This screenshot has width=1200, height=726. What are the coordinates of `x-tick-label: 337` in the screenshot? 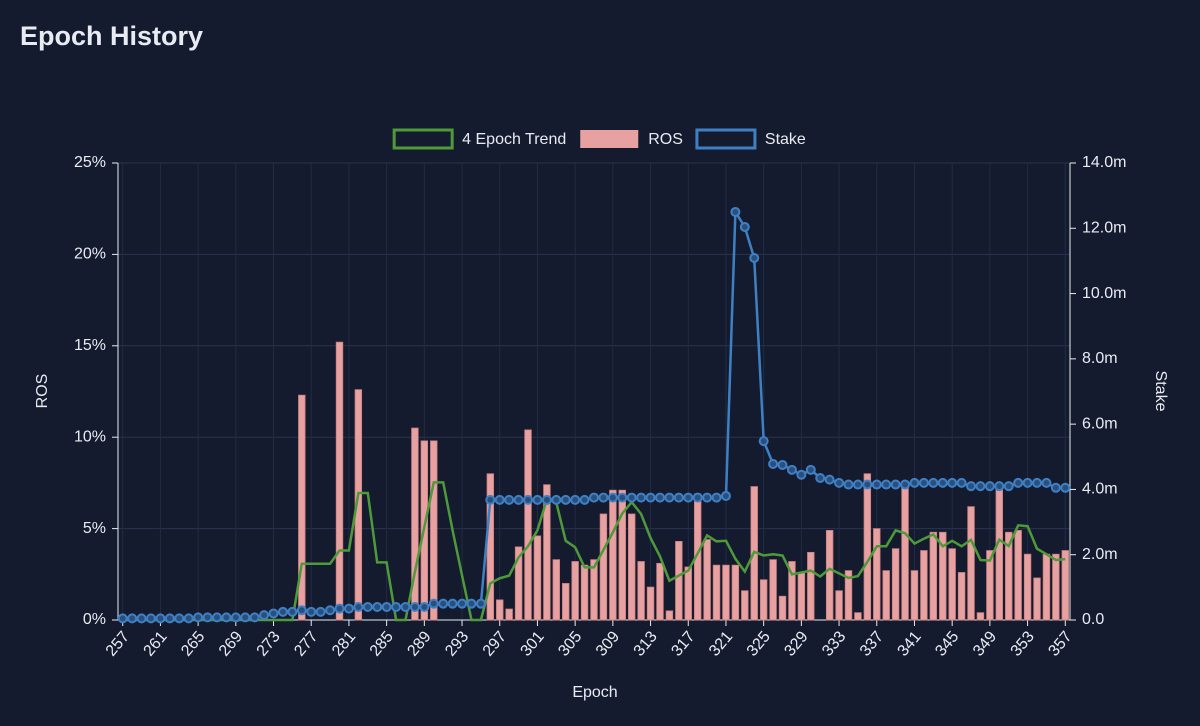 It's located at (872, 643).